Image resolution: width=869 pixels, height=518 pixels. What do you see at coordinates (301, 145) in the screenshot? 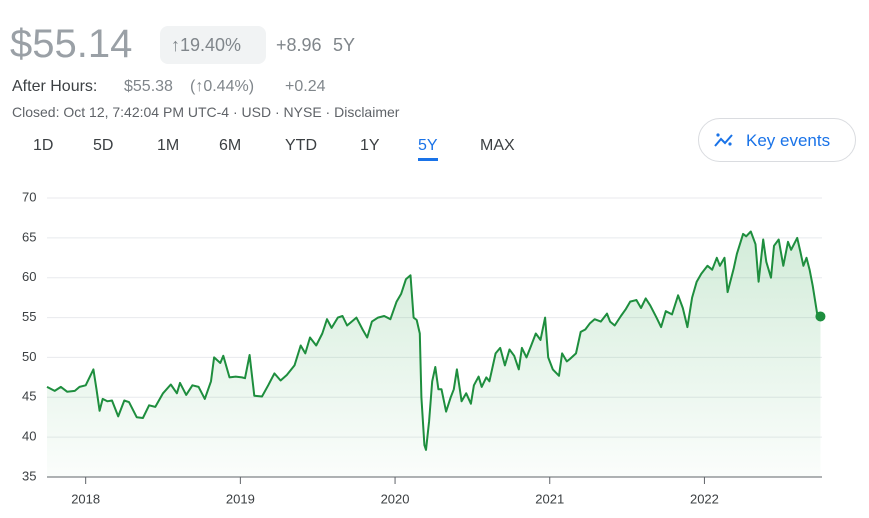
I see `range-tab: YTD` at bounding box center [301, 145].